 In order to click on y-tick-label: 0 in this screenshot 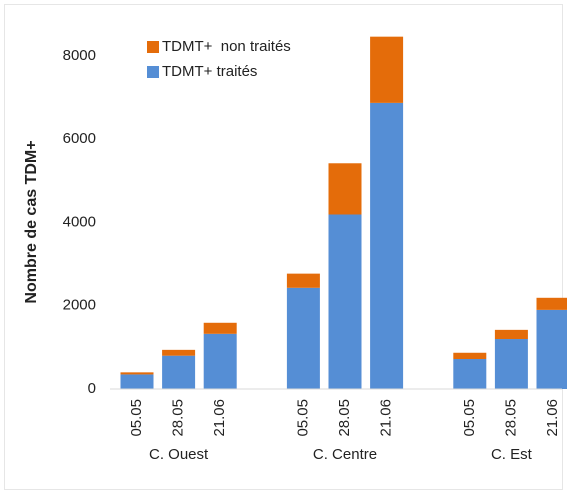, I will do `click(92, 388)`.